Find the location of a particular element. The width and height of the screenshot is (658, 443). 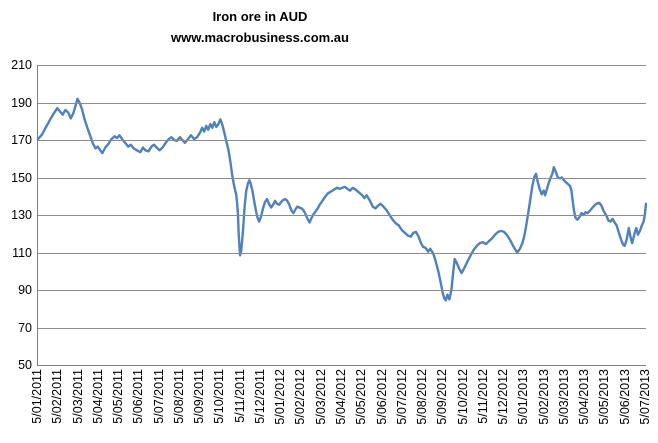

chart-subtitle: www.macrobusiness.com.au is located at coordinates (260, 37).